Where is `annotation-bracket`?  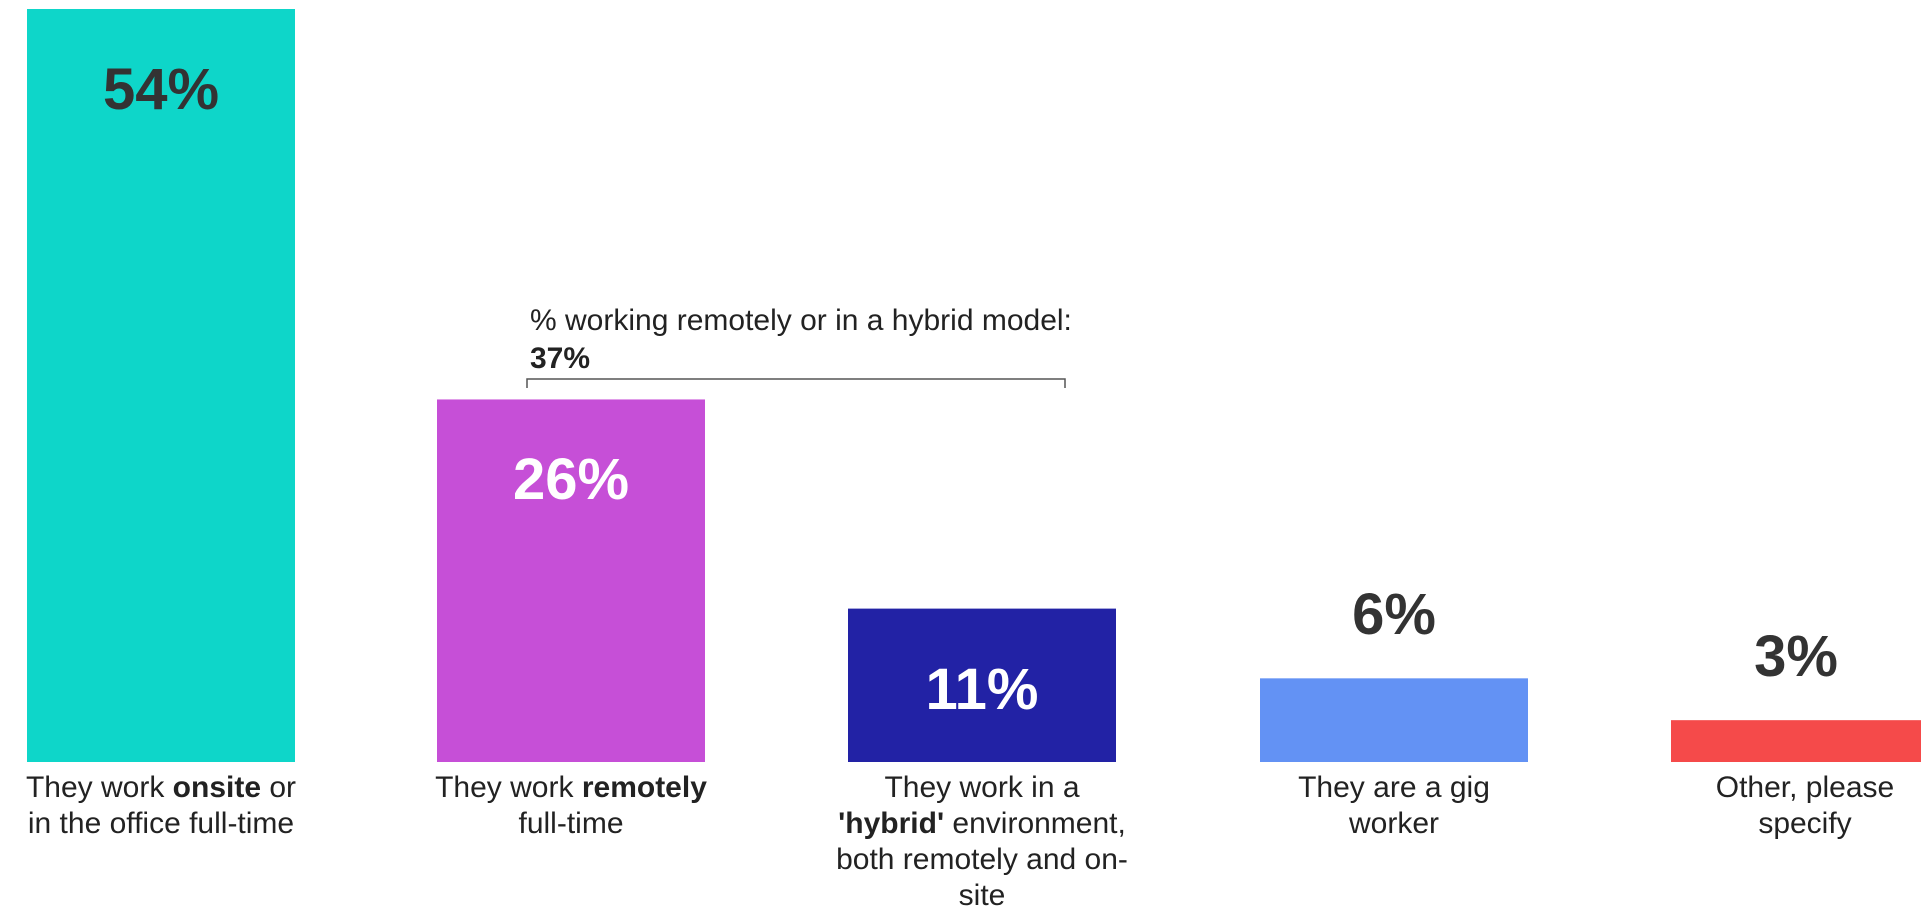
annotation-bracket is located at coordinates (796, 383).